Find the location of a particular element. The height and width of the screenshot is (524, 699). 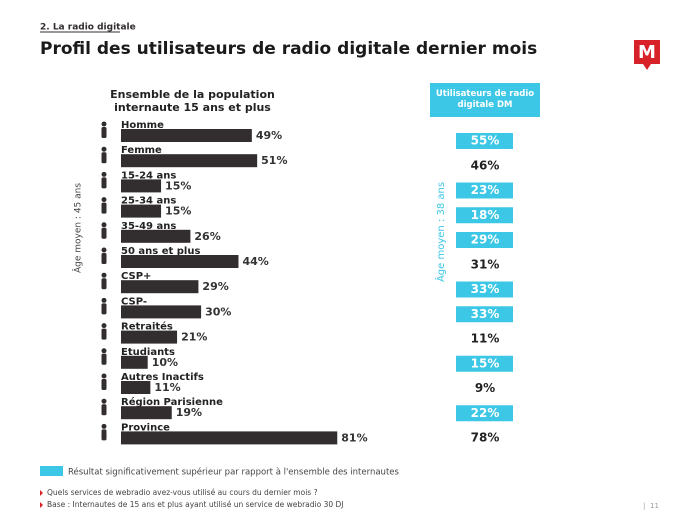

category-label: Homme is located at coordinates (142, 125).